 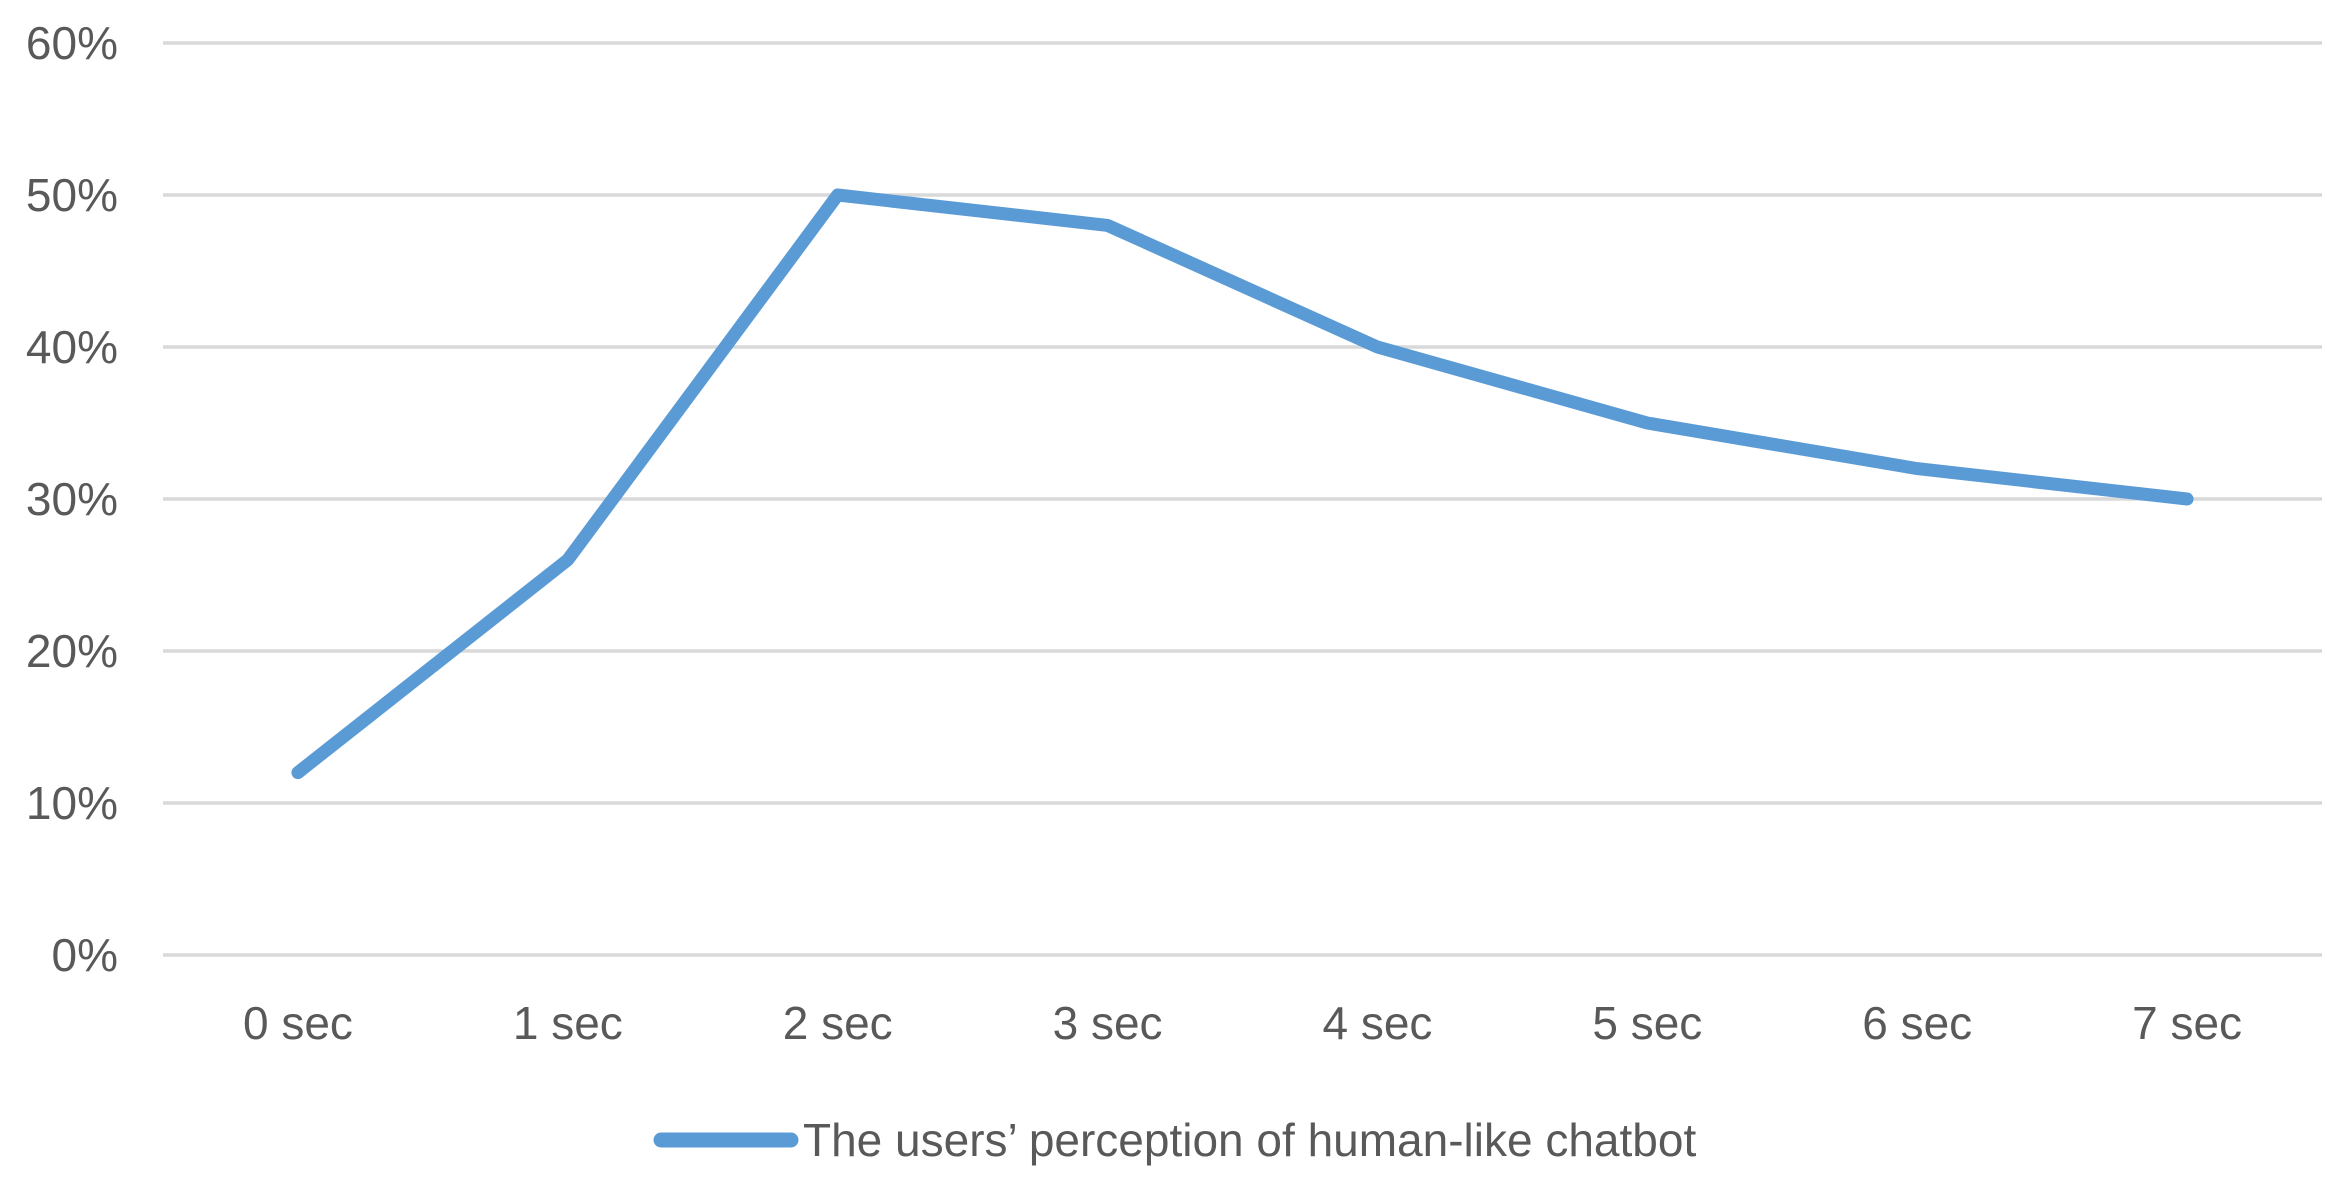 What do you see at coordinates (2187, 1023) in the screenshot?
I see `x-tick-label: 7 sec` at bounding box center [2187, 1023].